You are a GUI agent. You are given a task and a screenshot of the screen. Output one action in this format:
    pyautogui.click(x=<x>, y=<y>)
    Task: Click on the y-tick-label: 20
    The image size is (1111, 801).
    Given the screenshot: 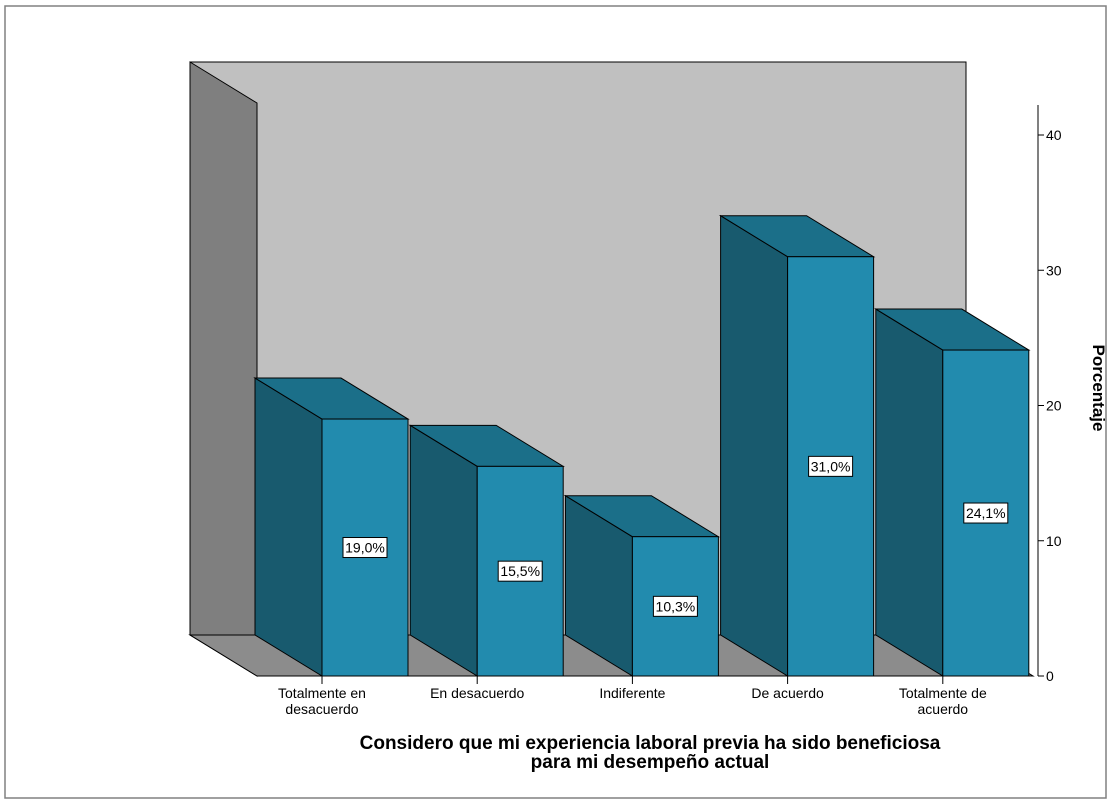 What is the action you would take?
    pyautogui.click(x=1054, y=406)
    